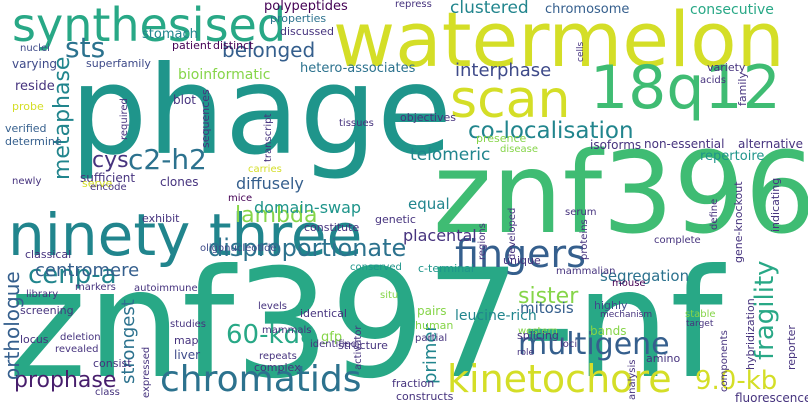  I want to click on word-acids: acids, so click(713, 80).